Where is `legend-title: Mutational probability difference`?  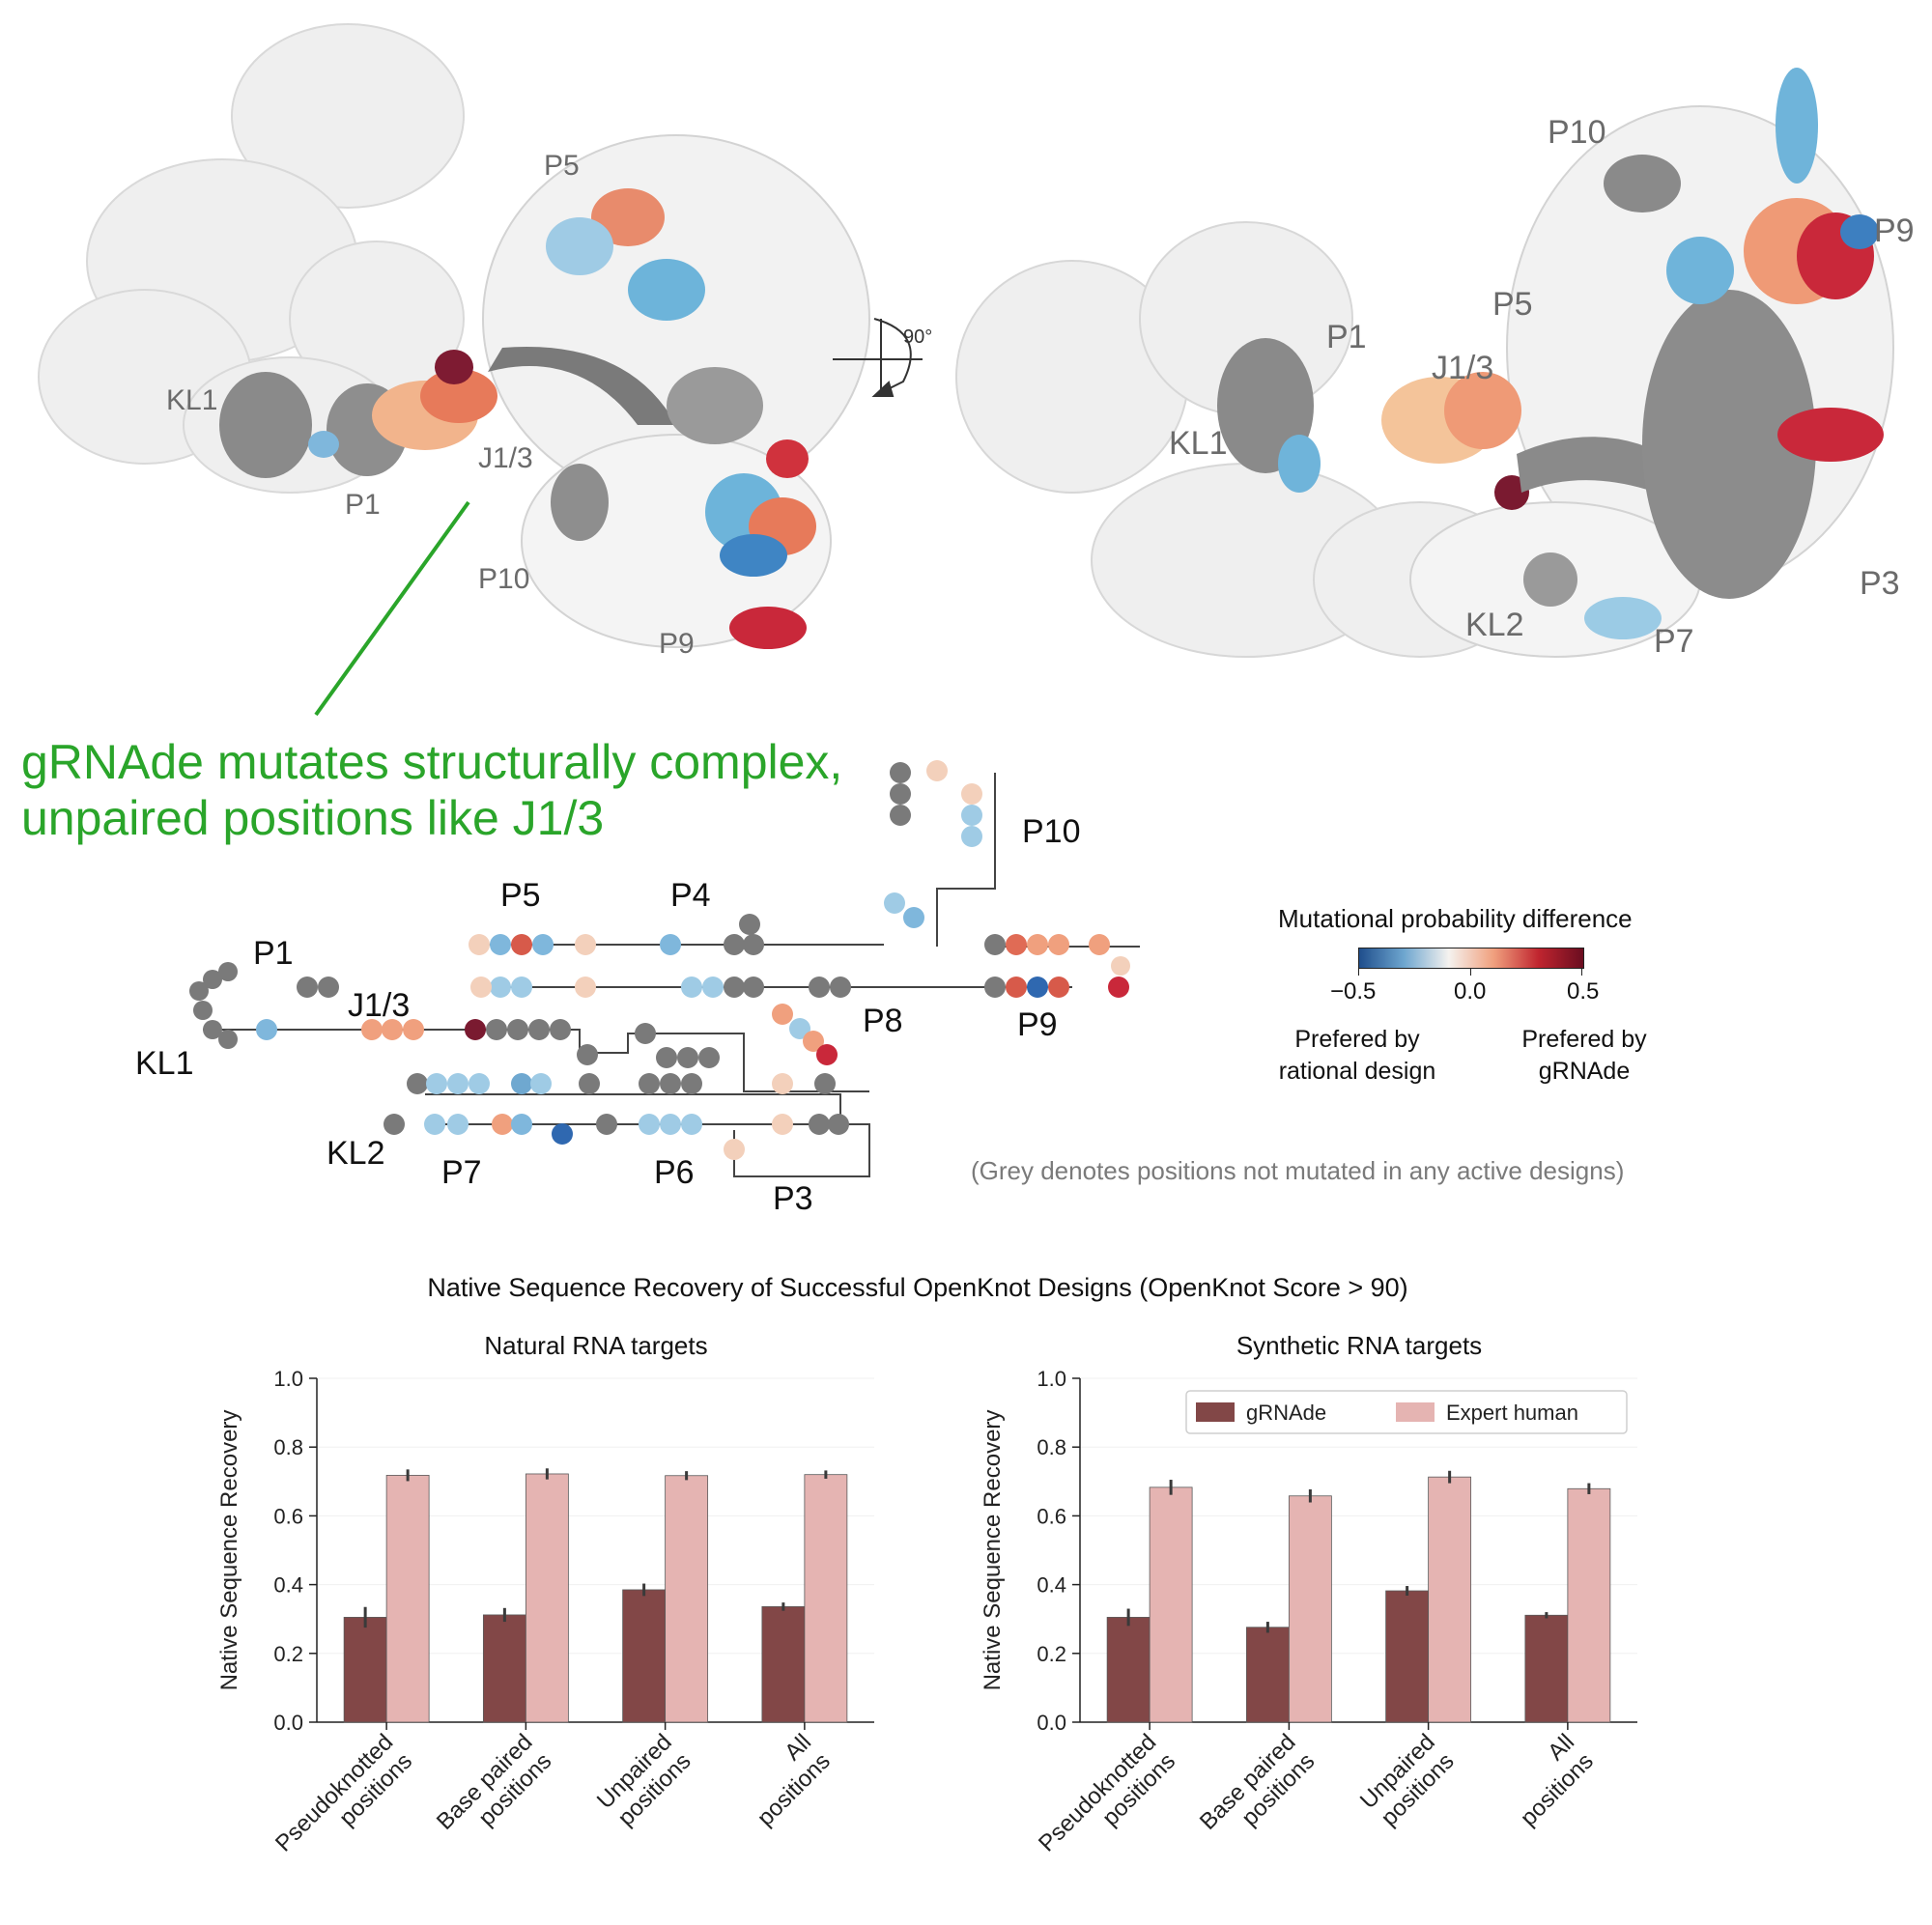 legend-title: Mutational probability difference is located at coordinates (1455, 919).